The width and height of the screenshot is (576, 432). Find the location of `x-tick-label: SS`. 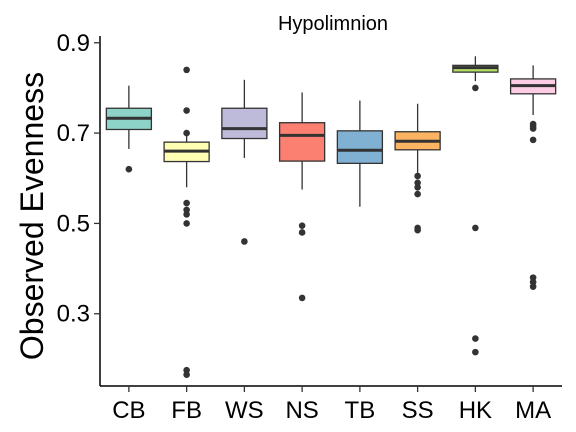

x-tick-label: SS is located at coordinates (418, 410).